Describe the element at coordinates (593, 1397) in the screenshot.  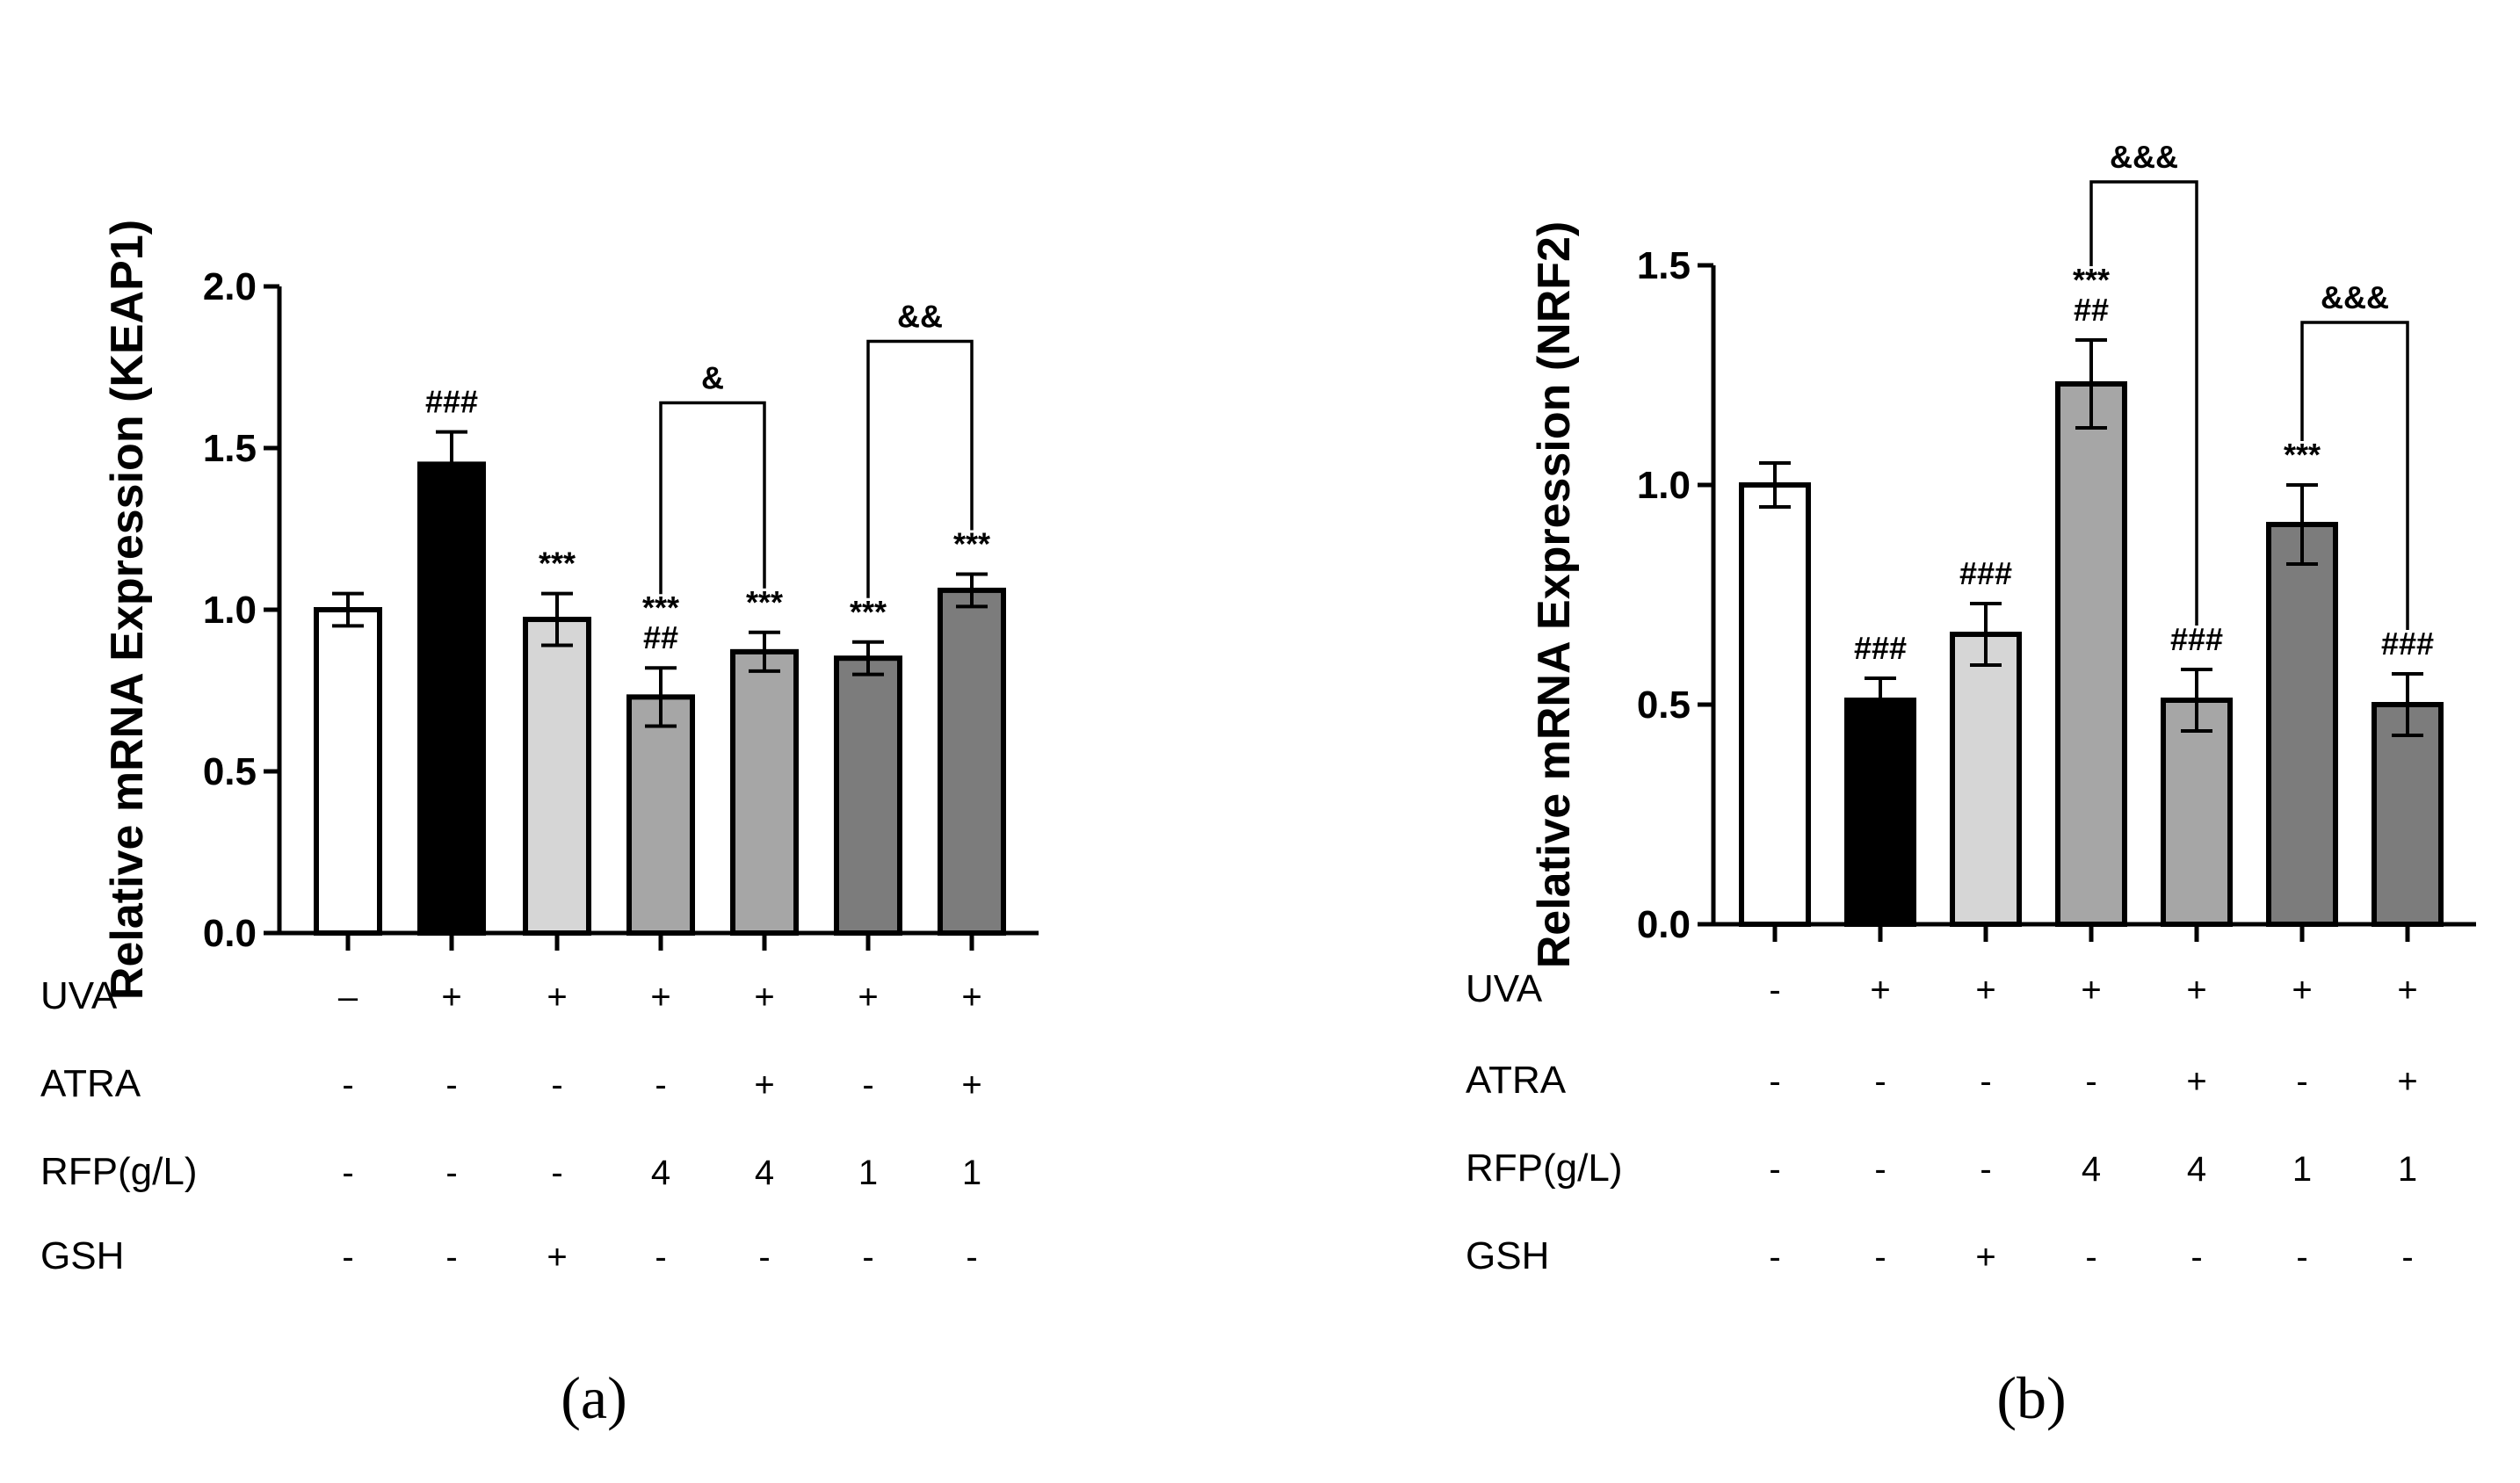
I see `panel-label: (a)` at that location.